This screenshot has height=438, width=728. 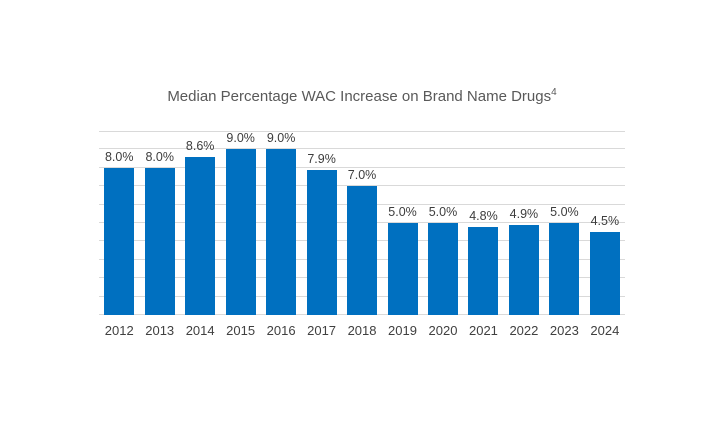 What do you see at coordinates (362, 175) in the screenshot?
I see `bar-value-label: 7.0%` at bounding box center [362, 175].